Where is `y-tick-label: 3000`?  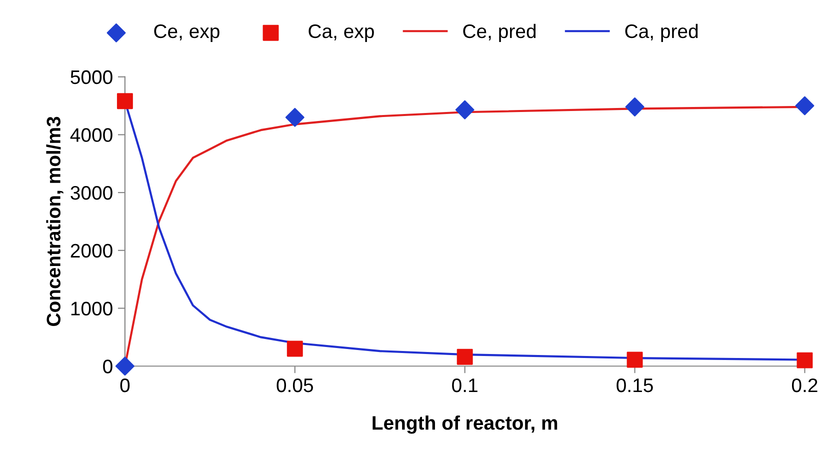
y-tick-label: 3000 is located at coordinates (91, 193).